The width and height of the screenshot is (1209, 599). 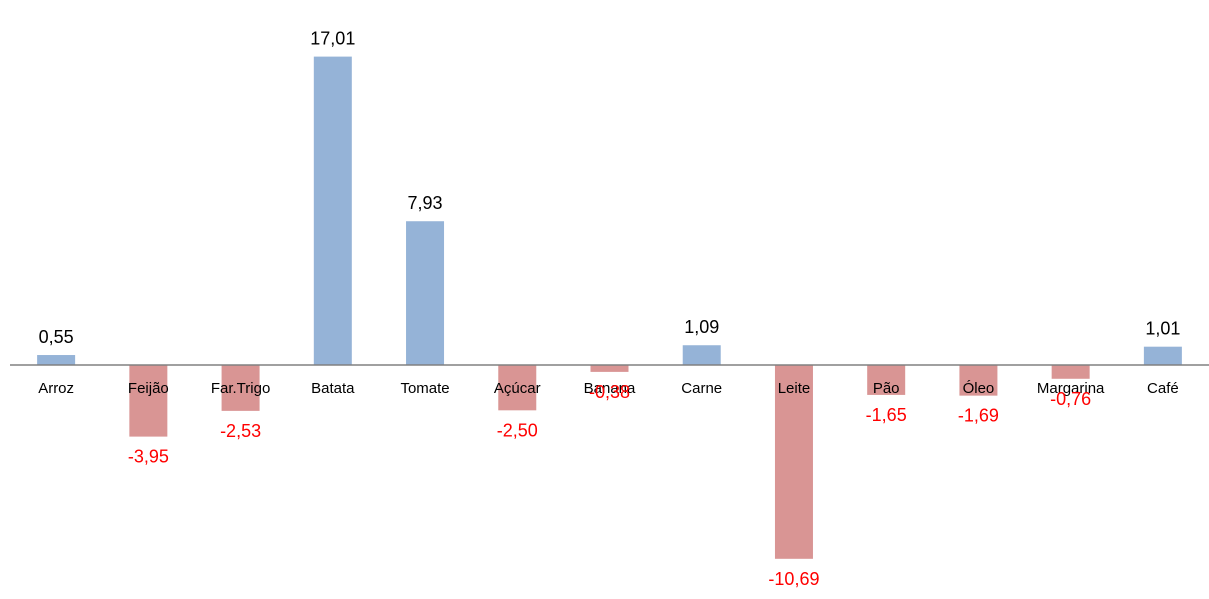 I want to click on bar-far-trigo, so click(x=240, y=388).